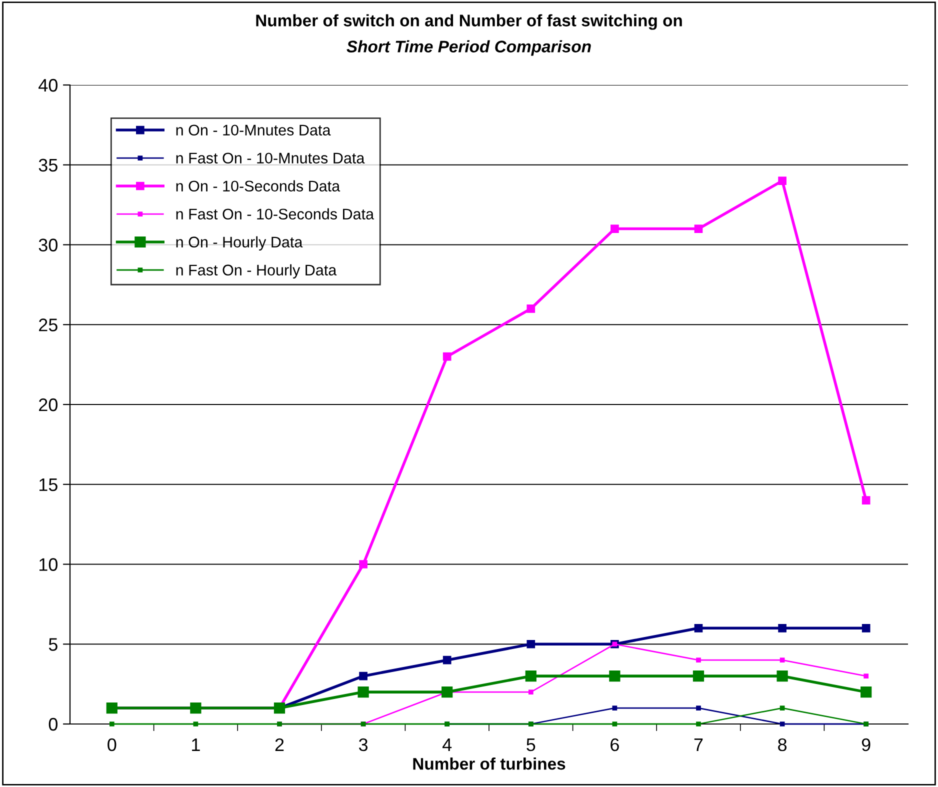  Describe the element at coordinates (363, 745) in the screenshot. I see `x-tick-label: 3` at that location.